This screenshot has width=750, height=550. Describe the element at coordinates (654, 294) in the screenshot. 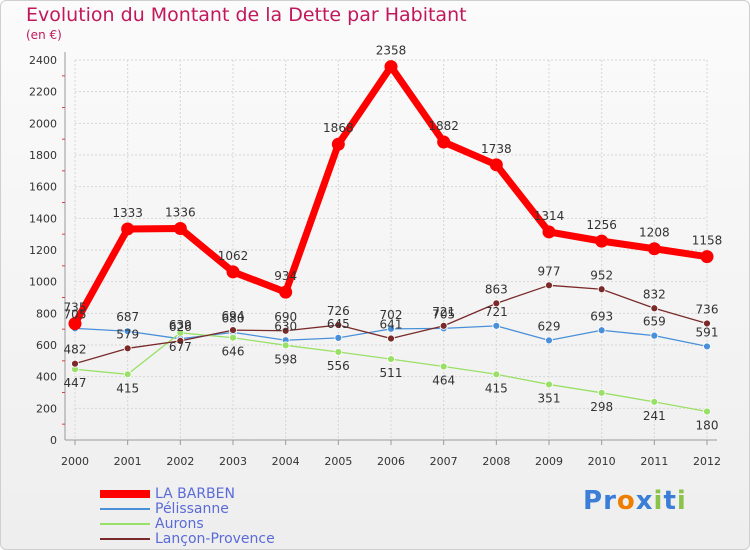

I see `data-label: 832` at that location.